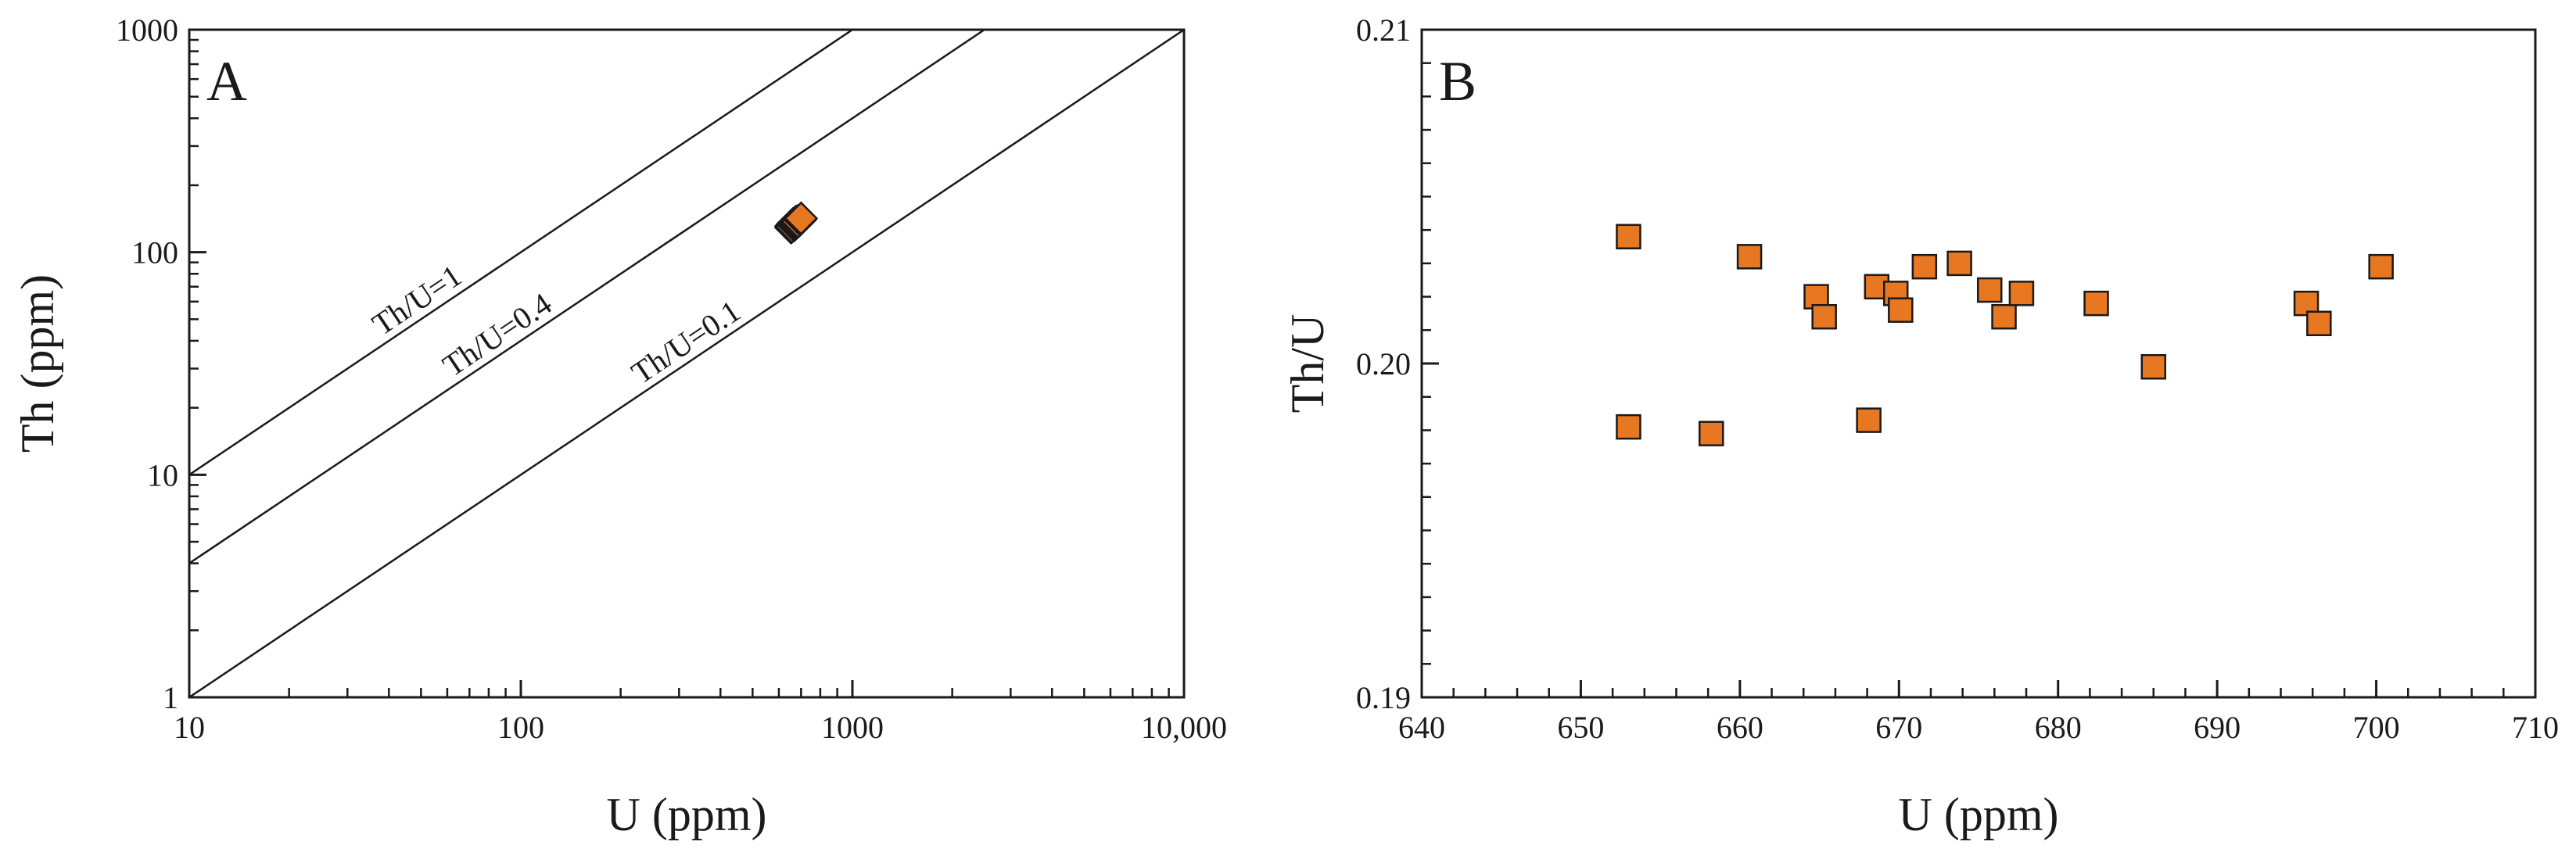 This screenshot has height=863, width=2576. I want to click on panel-a-y-axis-label: Th (ppm), so click(37, 363).